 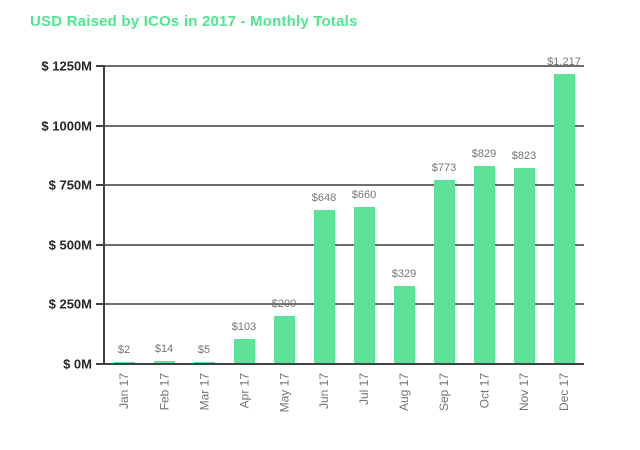 I want to click on y-axis-tick-label: $ 500M, so click(x=70, y=245).